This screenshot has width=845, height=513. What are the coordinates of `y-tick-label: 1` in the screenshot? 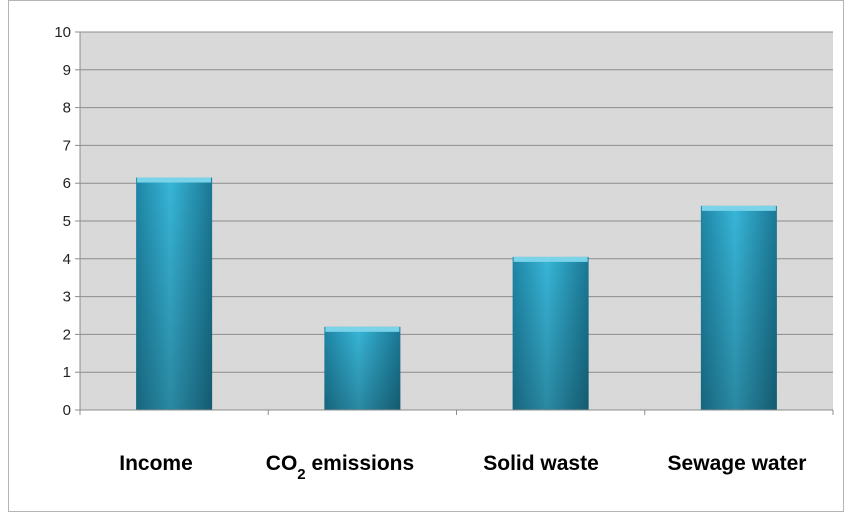 It's located at (67, 372).